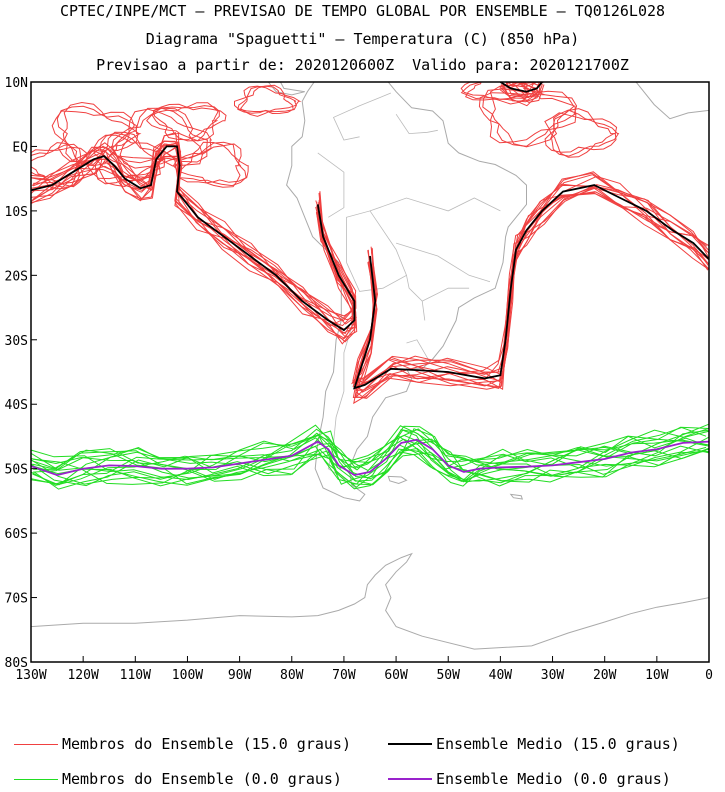 This screenshot has height=792, width=725. I want to click on lat-label: 60S, so click(16, 534).